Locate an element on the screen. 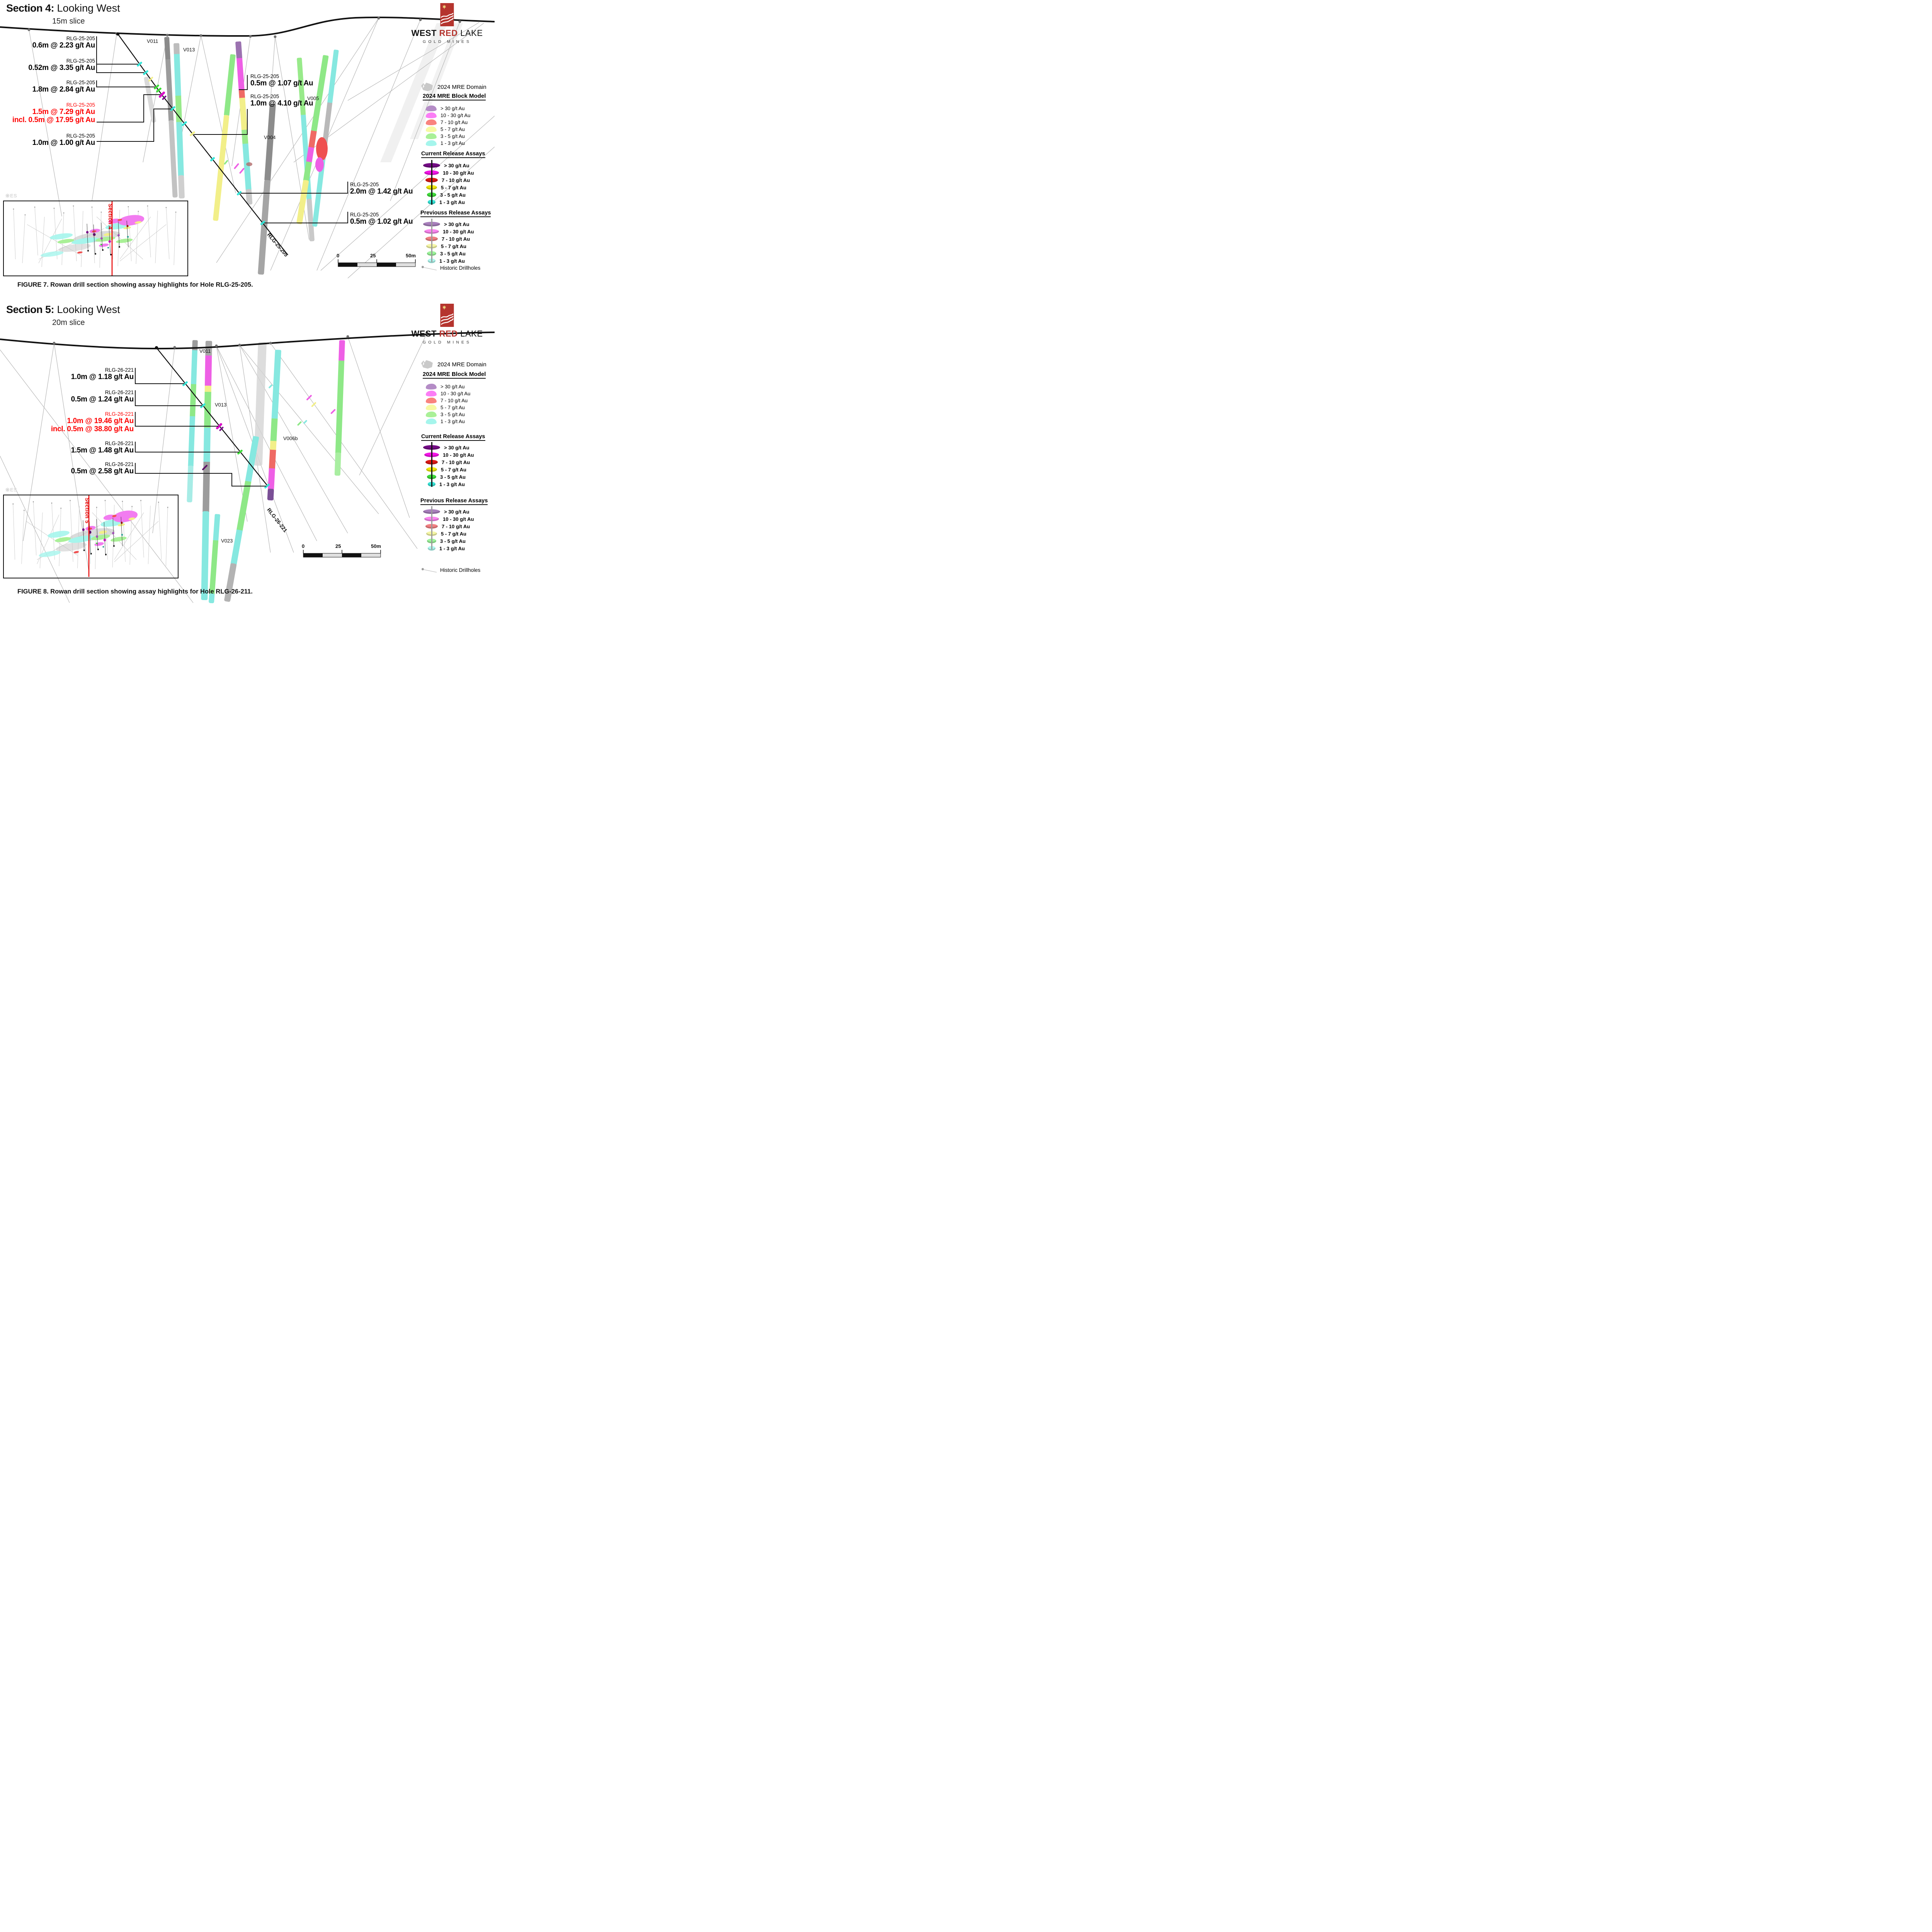 The width and height of the screenshot is (1932, 1932). legend-current-title: Current Release Assays is located at coordinates (453, 438).